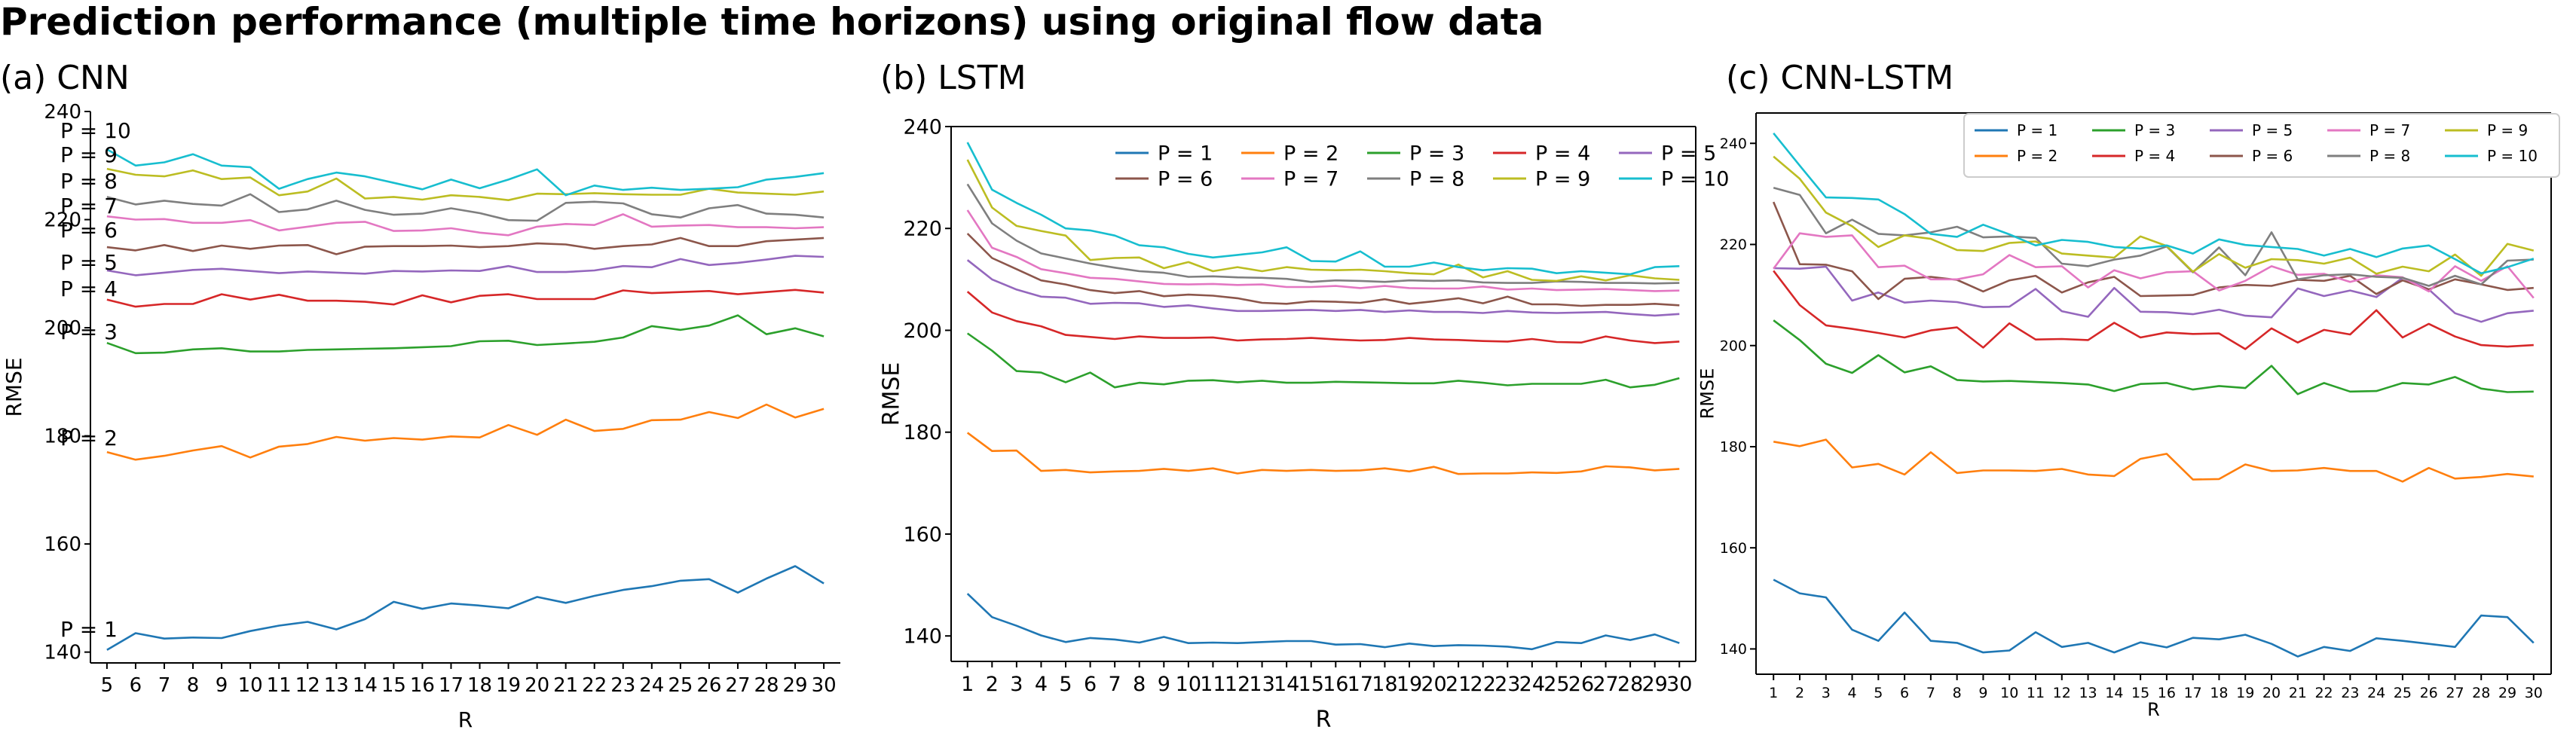  What do you see at coordinates (1563, 179) in the screenshot?
I see `legend-label-p-9: P = 9` at bounding box center [1563, 179].